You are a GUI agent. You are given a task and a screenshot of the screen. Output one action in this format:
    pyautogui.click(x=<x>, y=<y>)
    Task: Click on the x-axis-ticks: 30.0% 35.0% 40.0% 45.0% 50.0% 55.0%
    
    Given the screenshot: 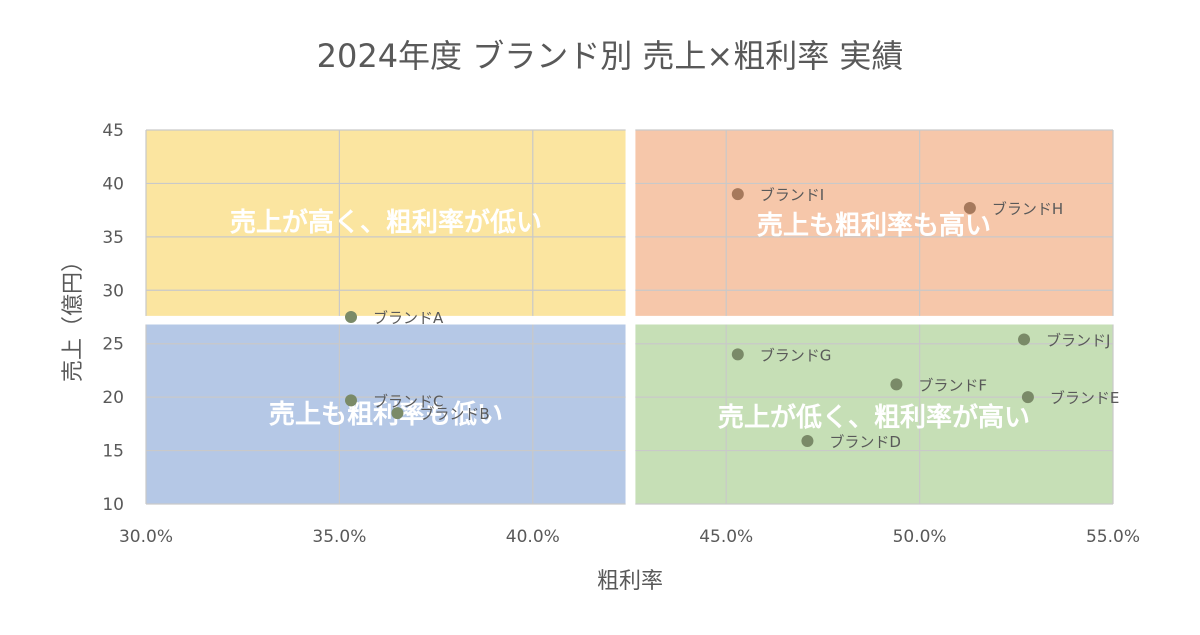 What is the action you would take?
    pyautogui.click(x=629, y=537)
    